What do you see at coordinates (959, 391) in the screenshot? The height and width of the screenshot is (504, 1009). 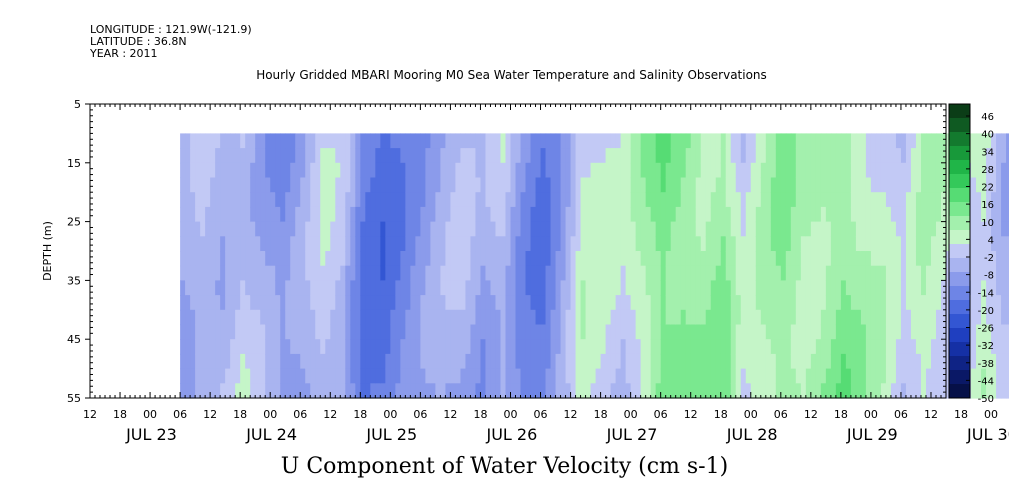 I see `colorbar-swatch` at bounding box center [959, 391].